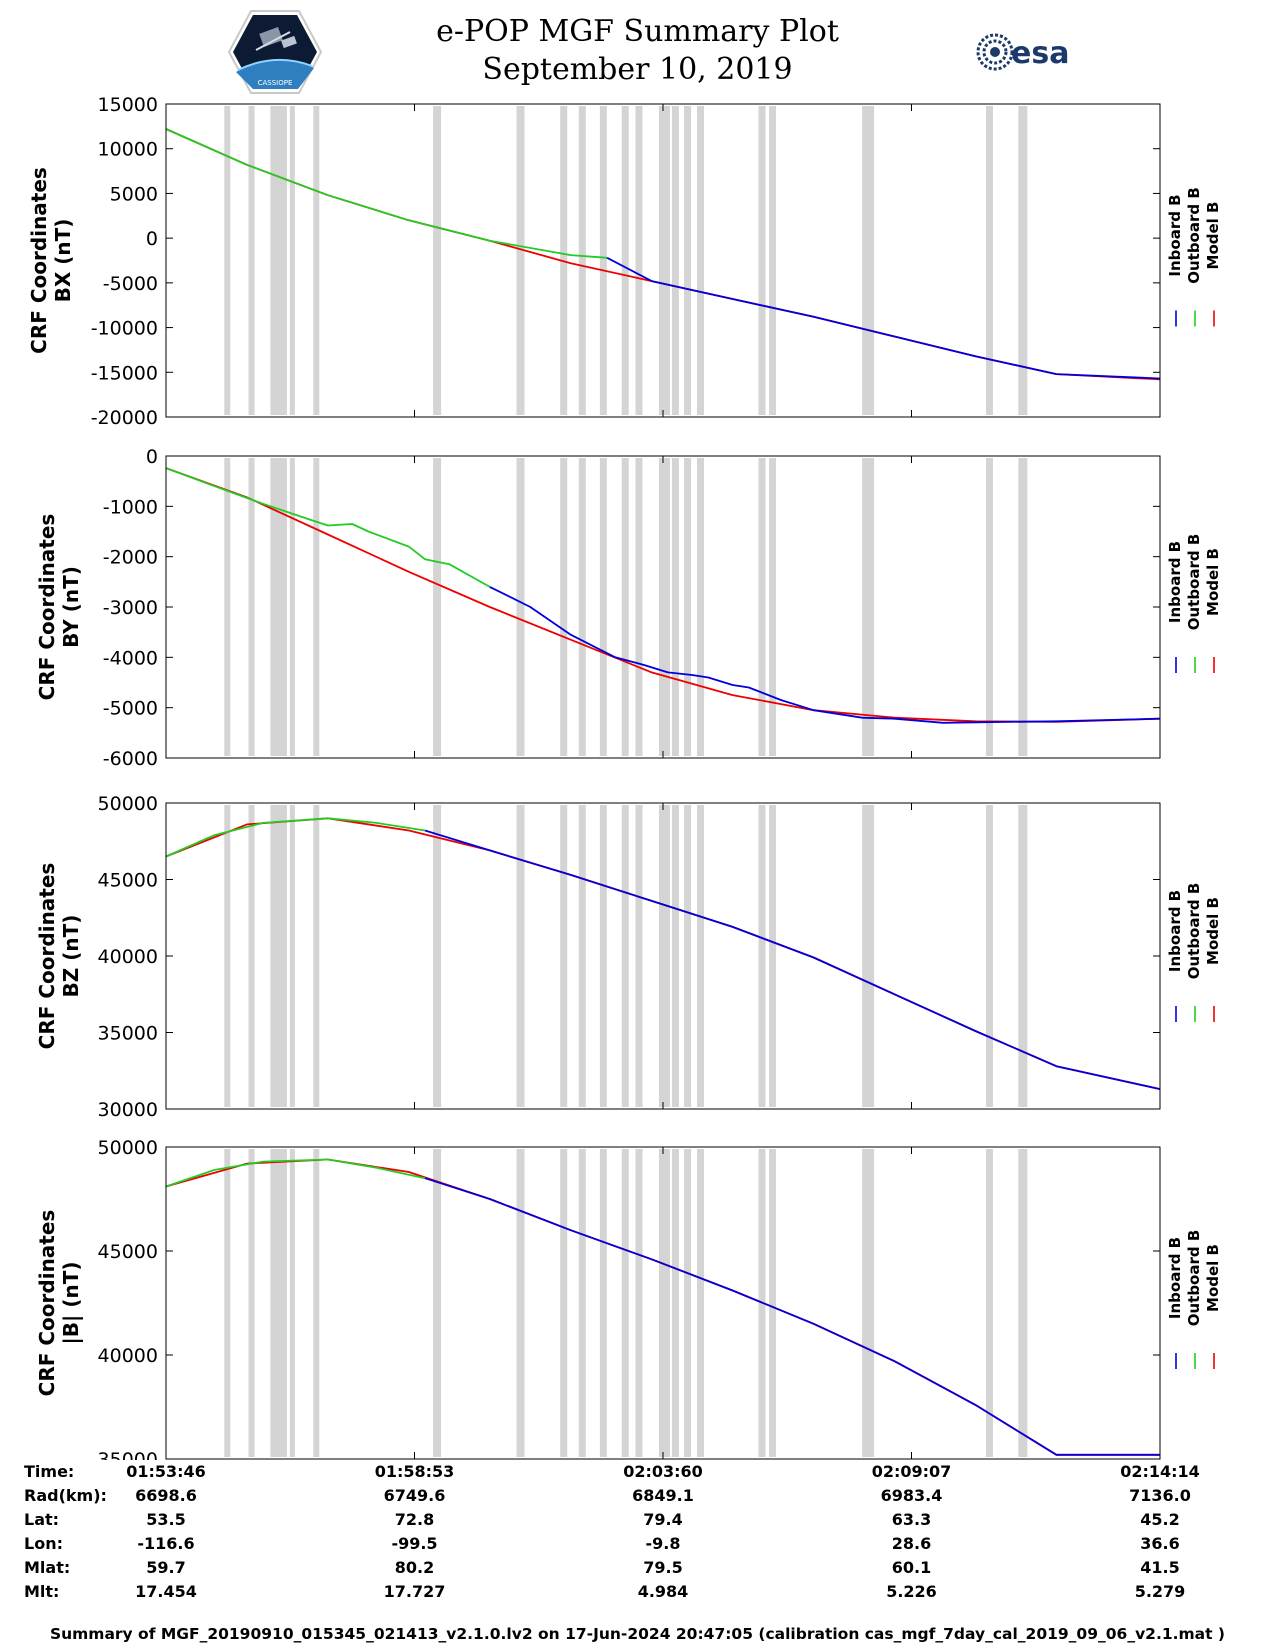  What do you see at coordinates (124, 373) in the screenshot?
I see `y-tick-label: -15000` at bounding box center [124, 373].